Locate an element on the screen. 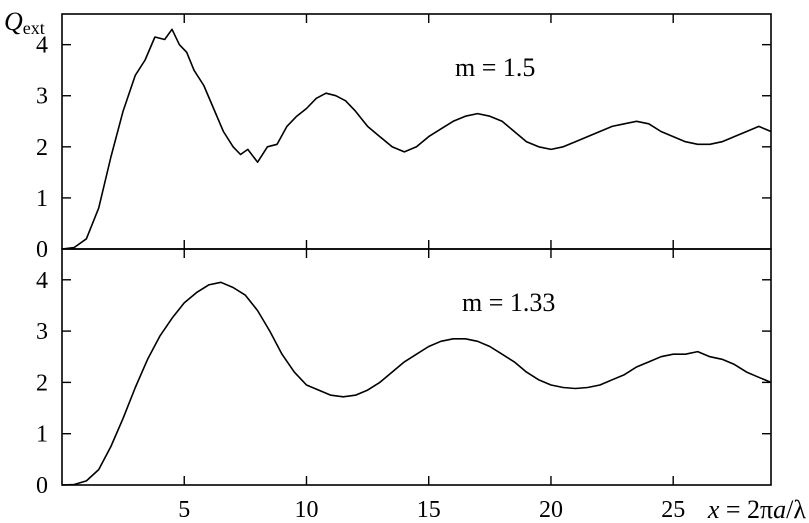 Image resolution: width=809 pixels, height=523 pixels. panel-1-annotation: m = 1.5 is located at coordinates (495, 67).